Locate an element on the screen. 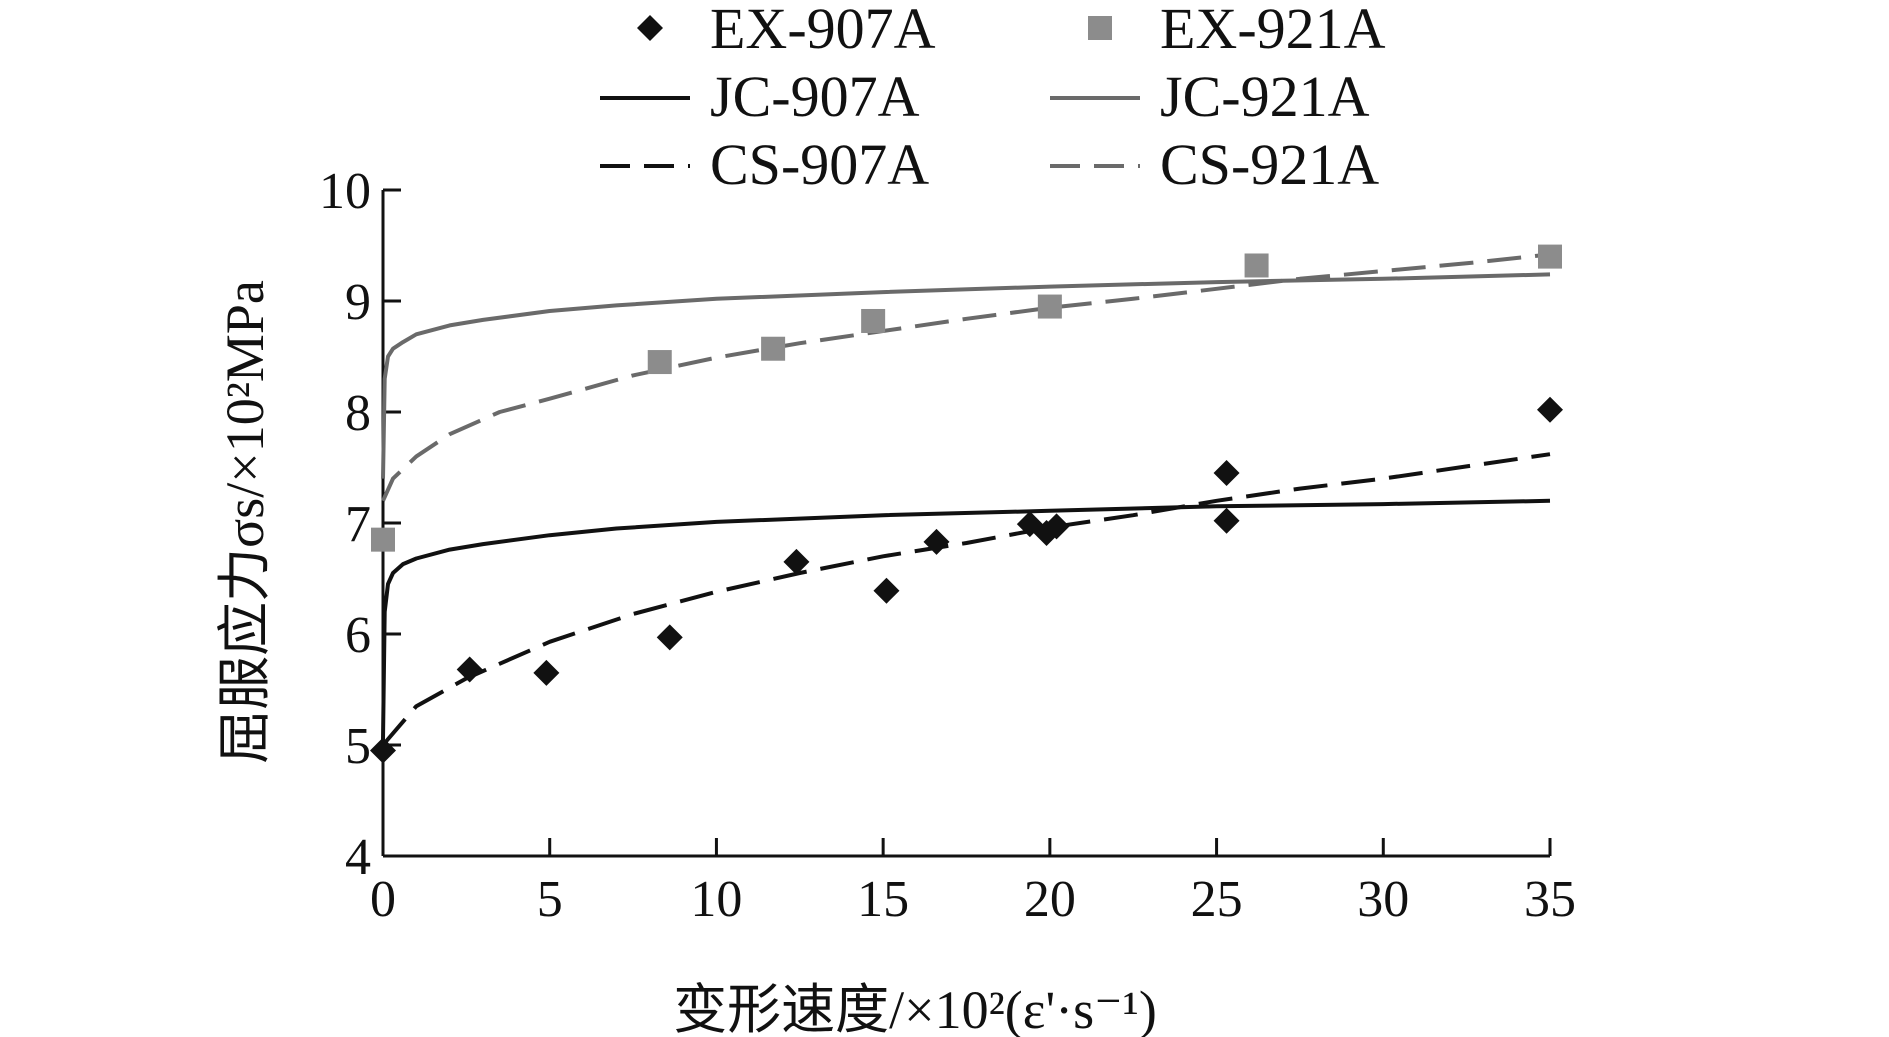  x-tick-label: 30 is located at coordinates (1383, 899).